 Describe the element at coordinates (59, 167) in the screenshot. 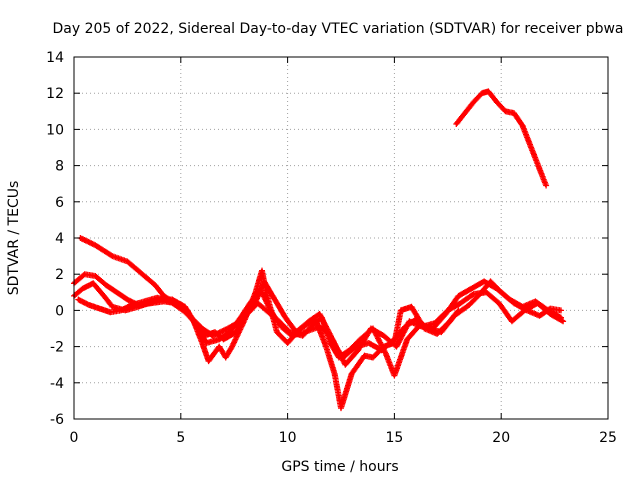

I see `y-tick-label: 8` at that location.